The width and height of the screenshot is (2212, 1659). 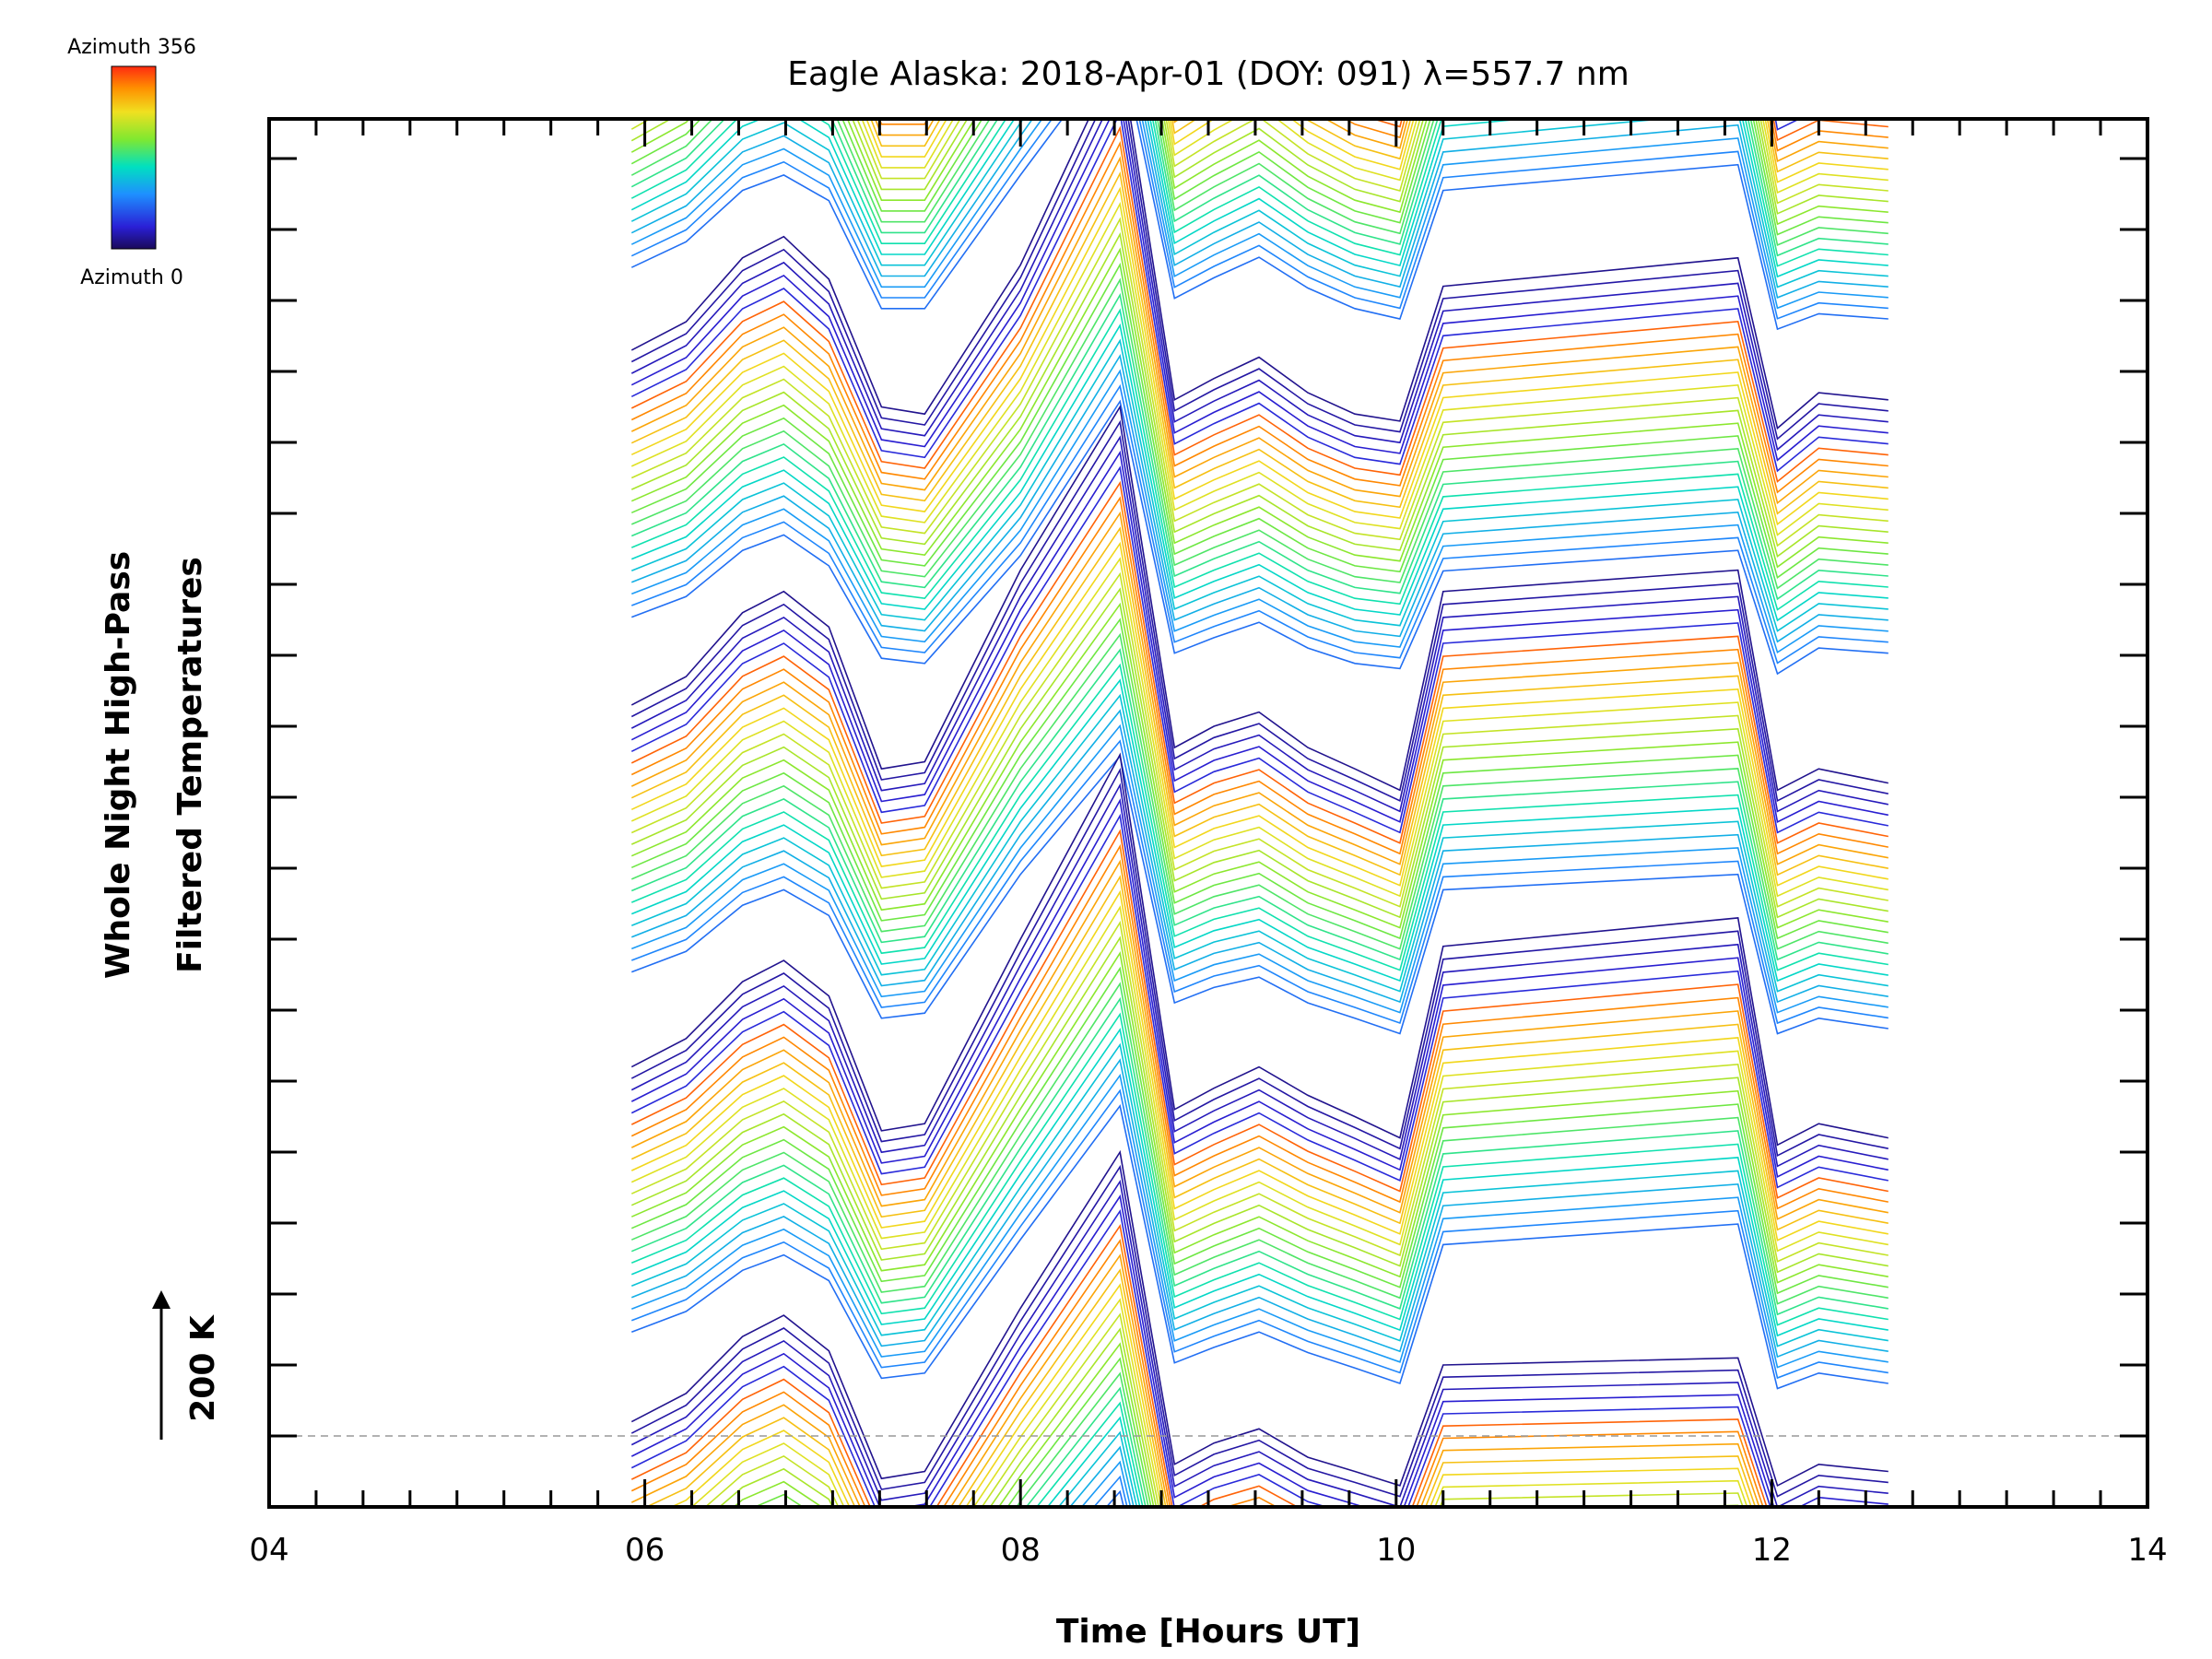 I want to click on scale-indicator: 200 K, so click(x=187, y=1365).